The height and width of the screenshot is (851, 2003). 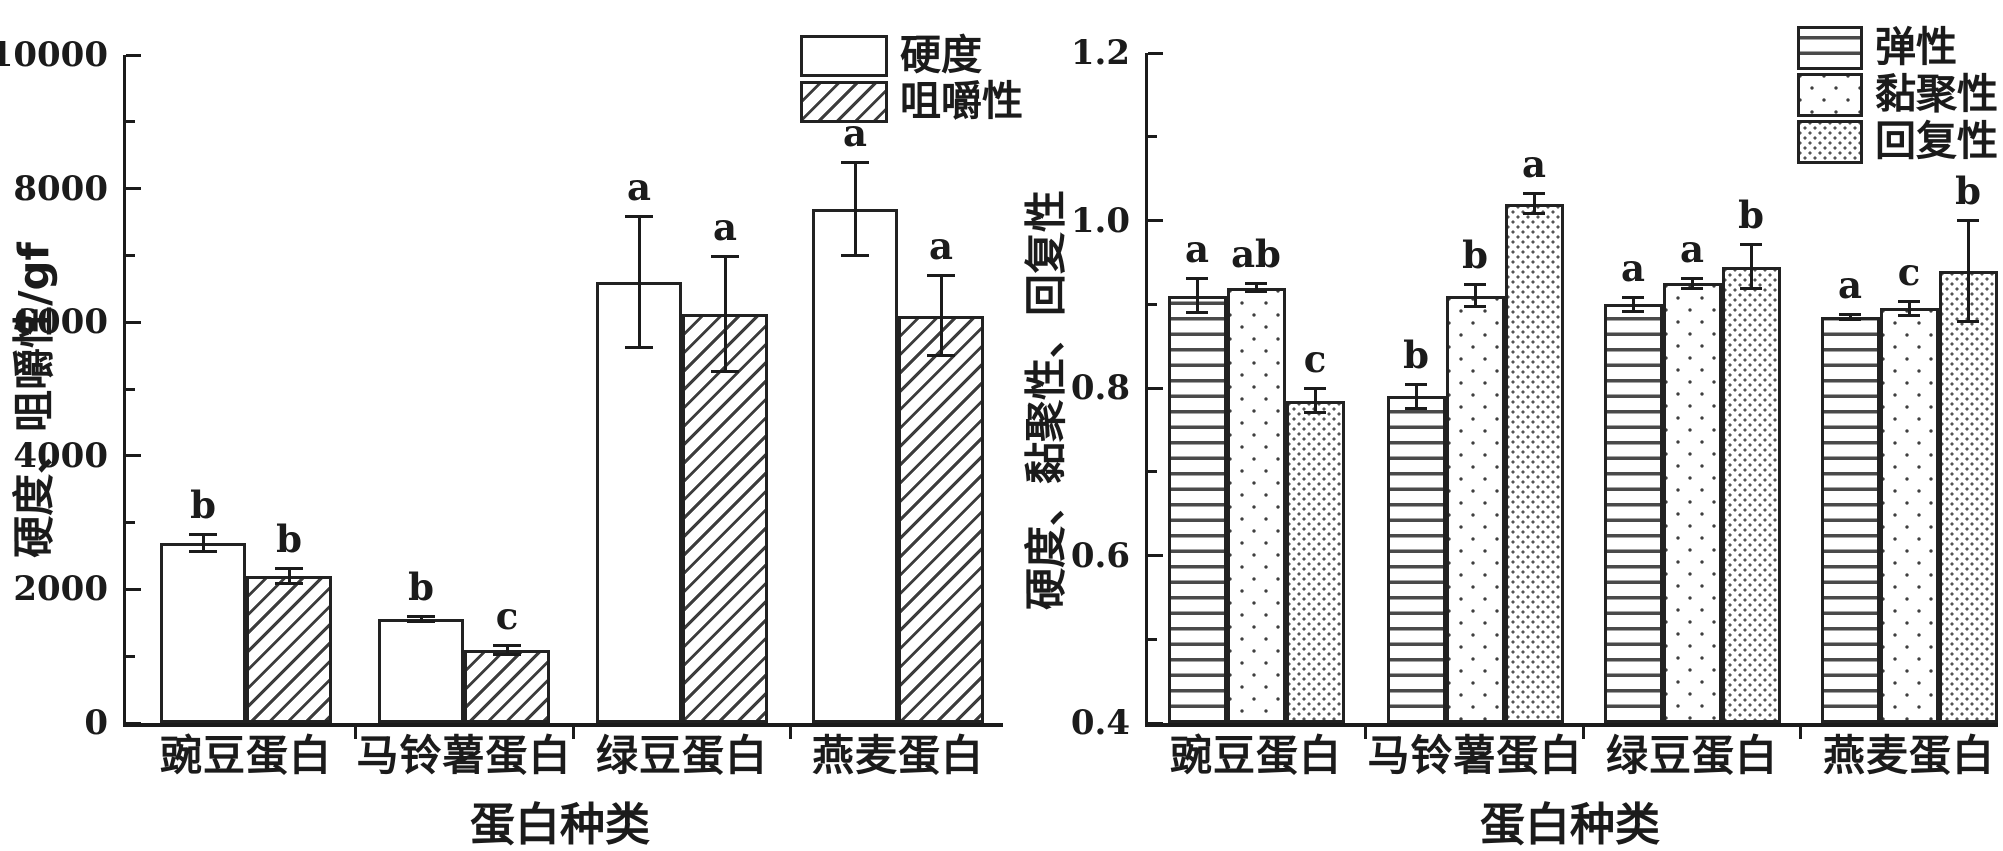 What do you see at coordinates (844, 55) in the screenshot?
I see `legend-swatch-pat-solid` at bounding box center [844, 55].